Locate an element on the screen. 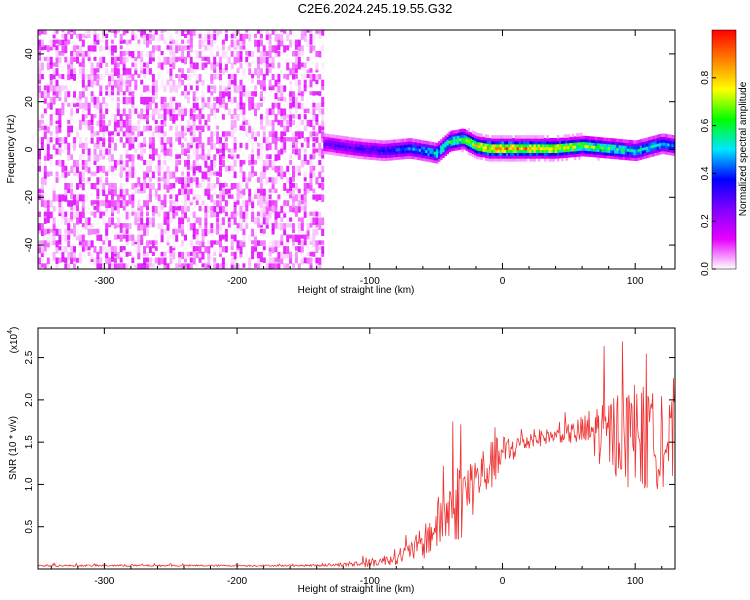  spec-cell-1956 is located at coordinates (270, 254).